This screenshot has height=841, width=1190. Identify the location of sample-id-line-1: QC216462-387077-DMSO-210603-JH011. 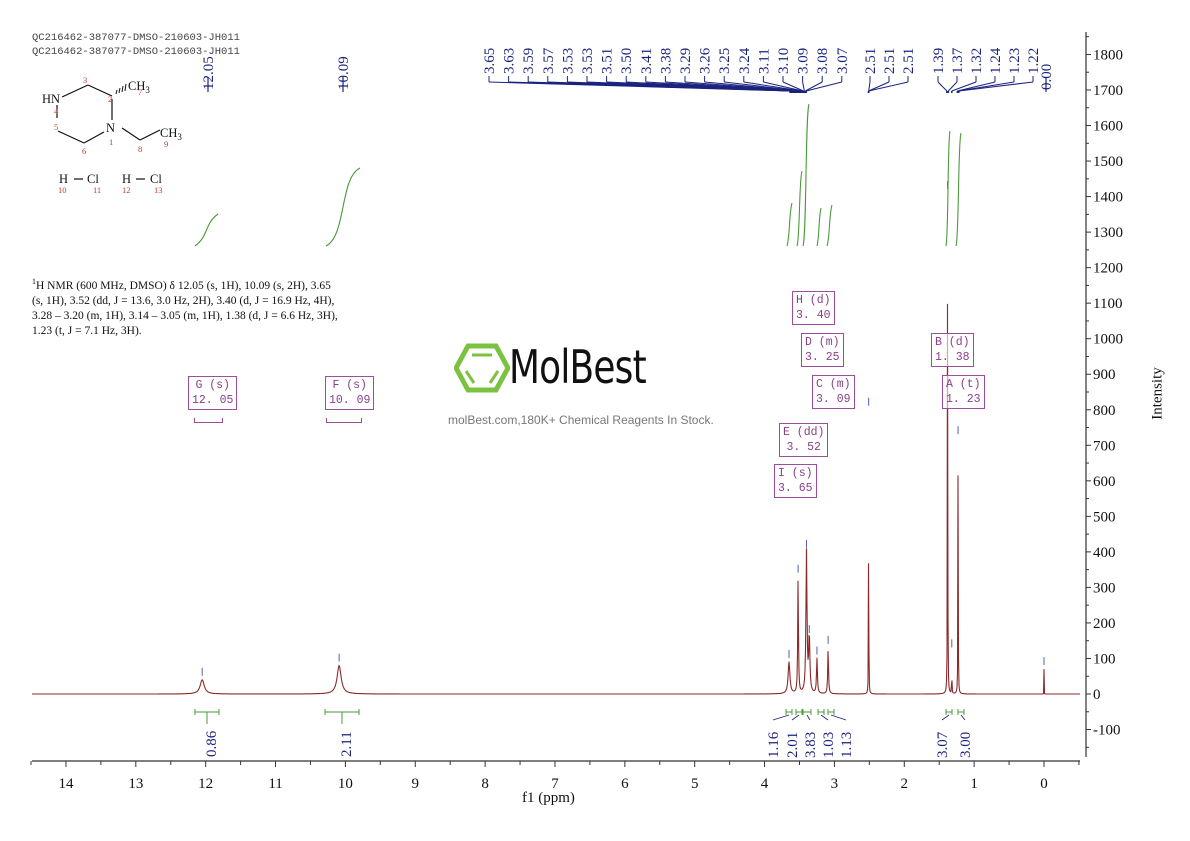
(136, 38).